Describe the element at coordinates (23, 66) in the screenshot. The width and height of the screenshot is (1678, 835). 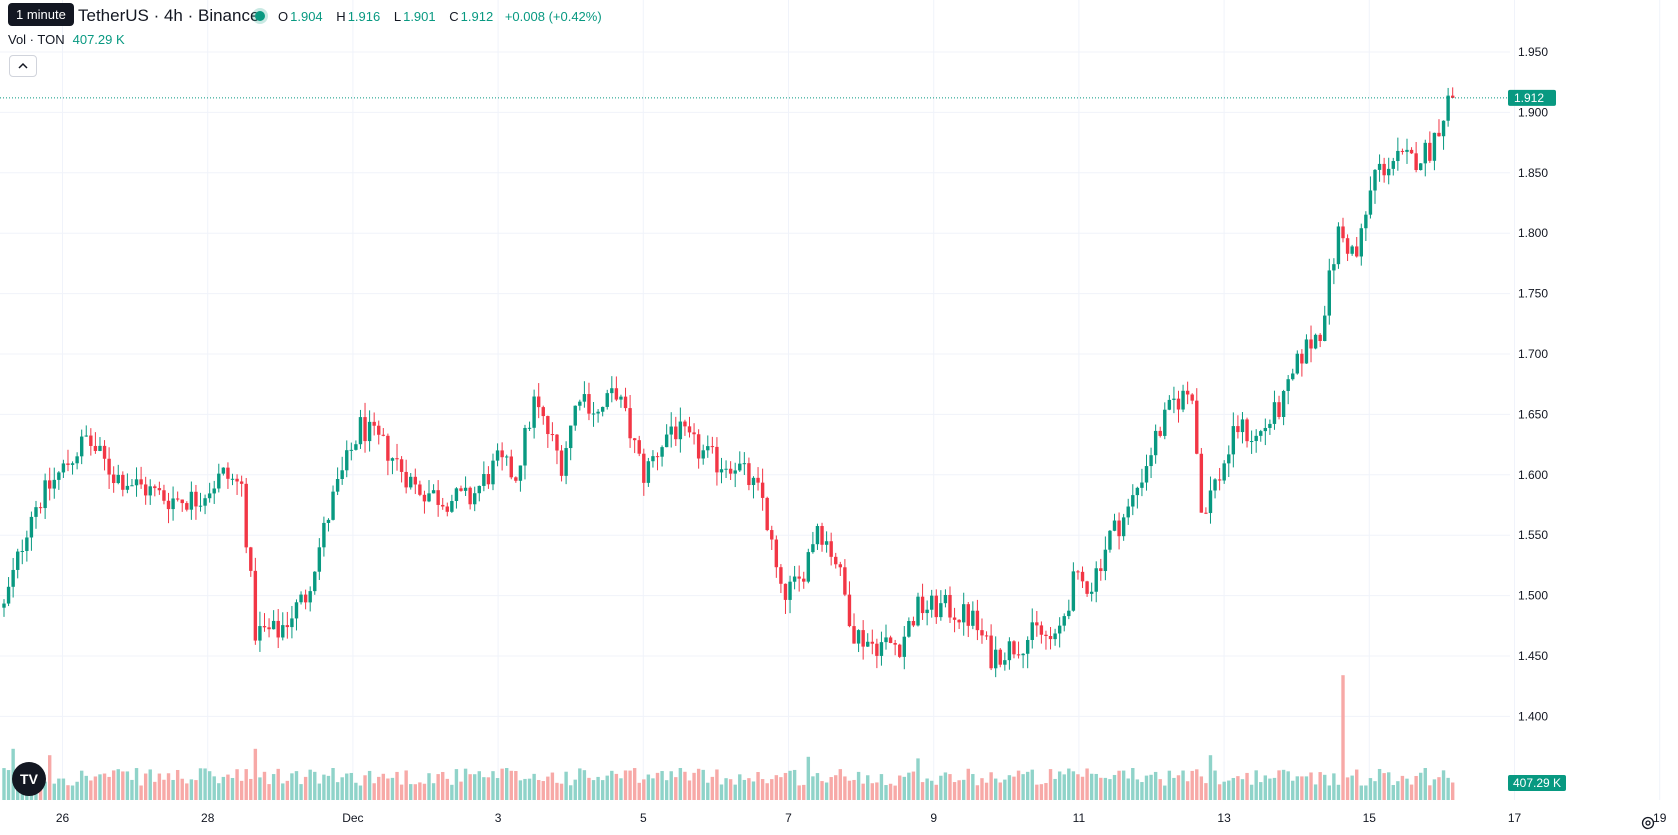
I see `collapse-legend-button` at that location.